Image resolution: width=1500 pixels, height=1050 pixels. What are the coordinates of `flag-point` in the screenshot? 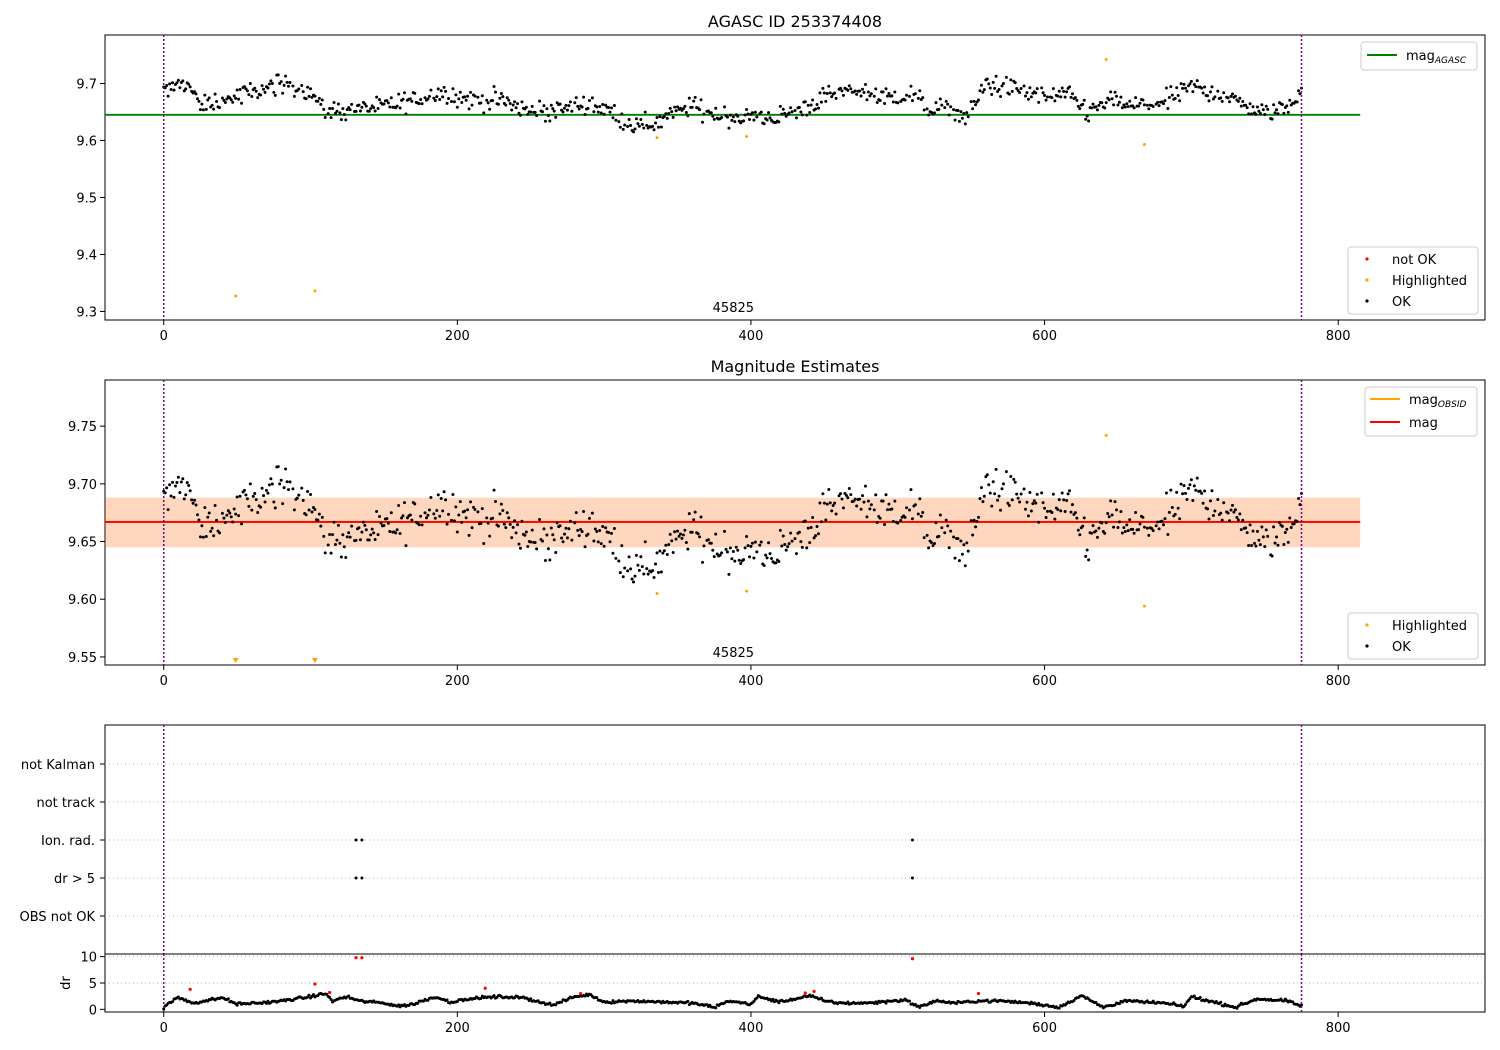 It's located at (356, 878).